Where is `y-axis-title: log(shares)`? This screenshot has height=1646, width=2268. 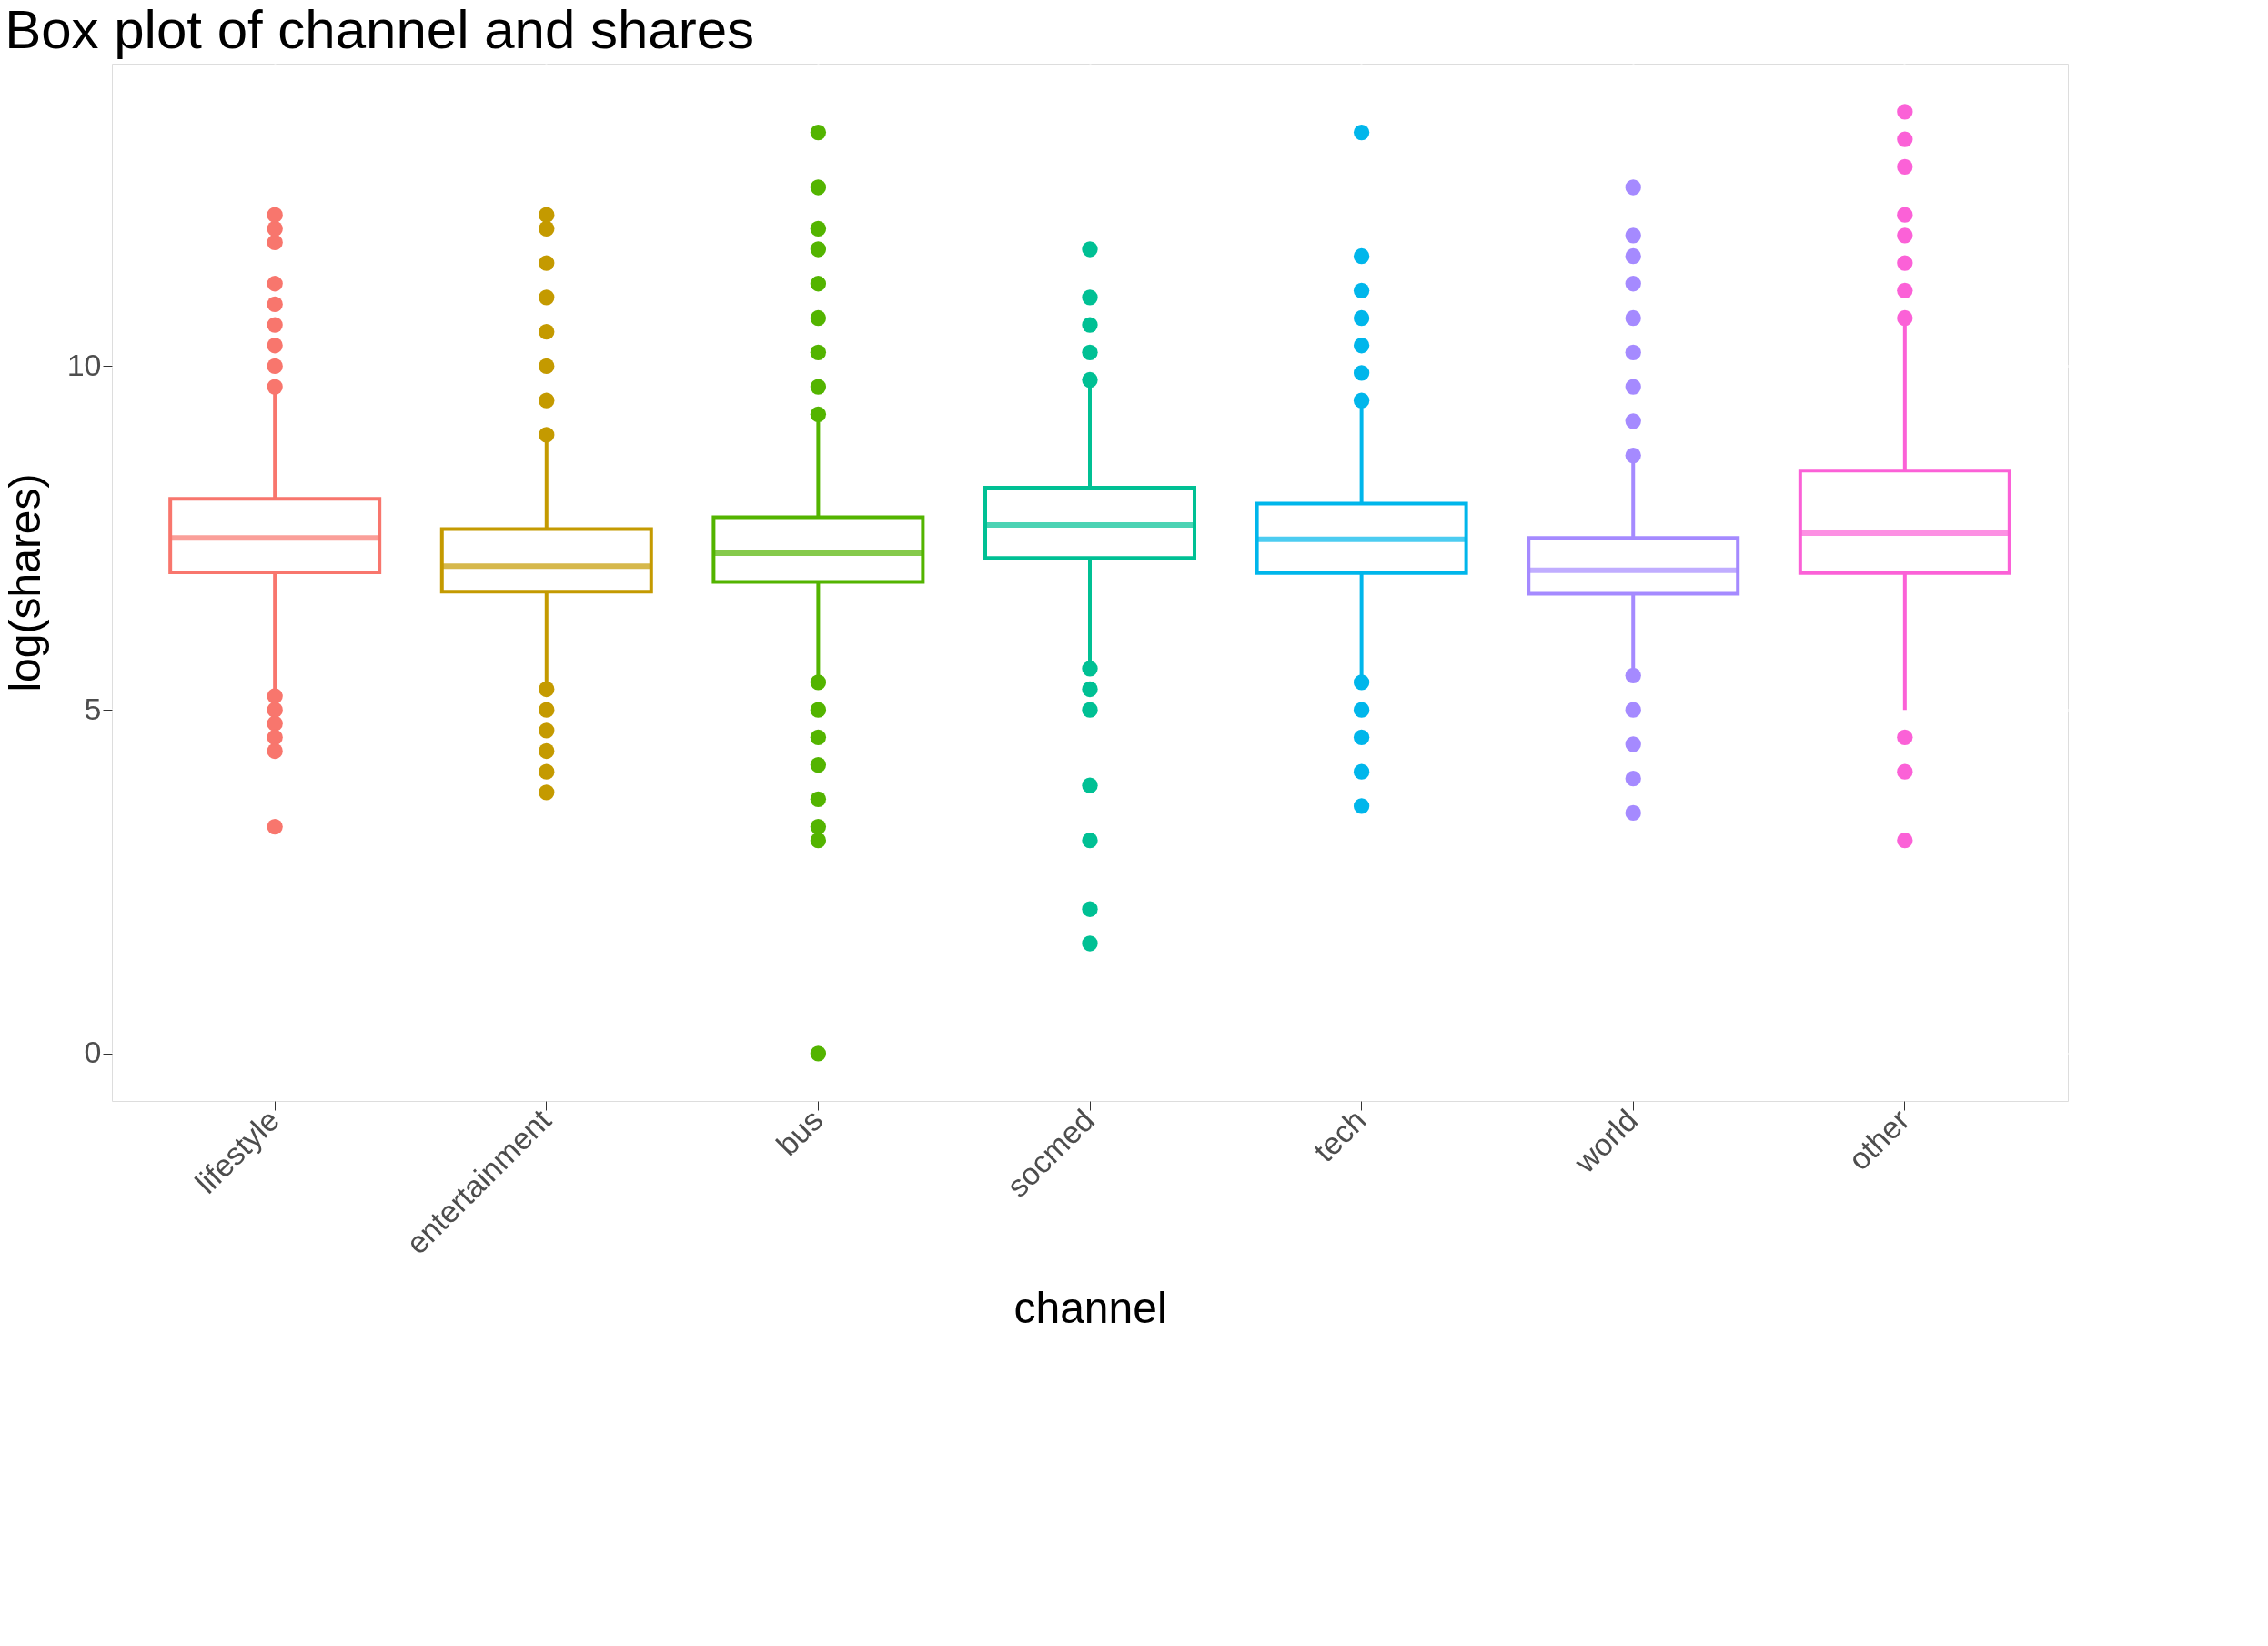 y-axis-title: log(shares) is located at coordinates (25, 582).